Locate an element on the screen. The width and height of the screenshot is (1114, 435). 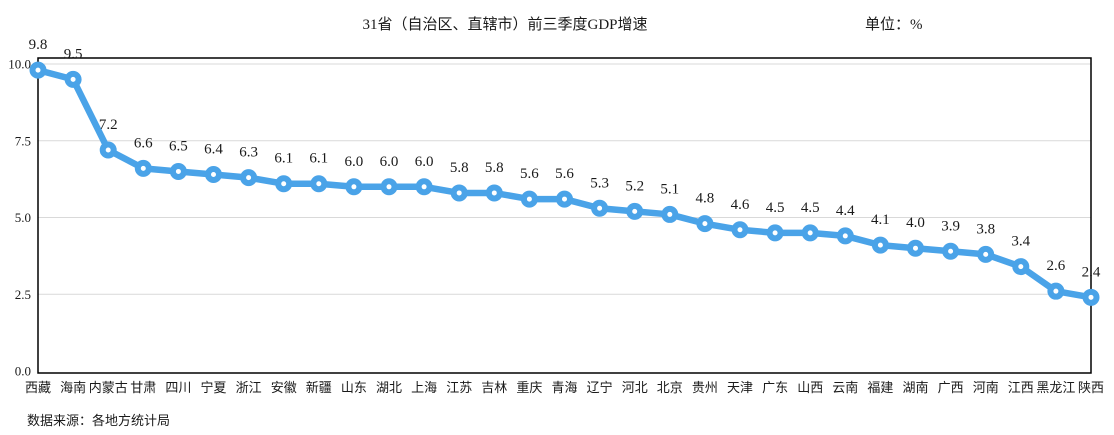
y-axis-tick-label: 2.5 is located at coordinates (23, 294).